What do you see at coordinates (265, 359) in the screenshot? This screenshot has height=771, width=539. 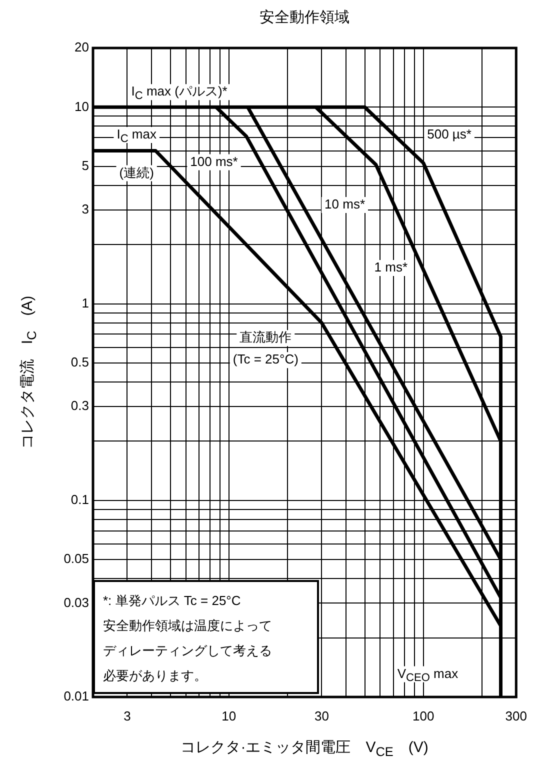 I see `annotation: (Tc = 25°C)` at bounding box center [265, 359].